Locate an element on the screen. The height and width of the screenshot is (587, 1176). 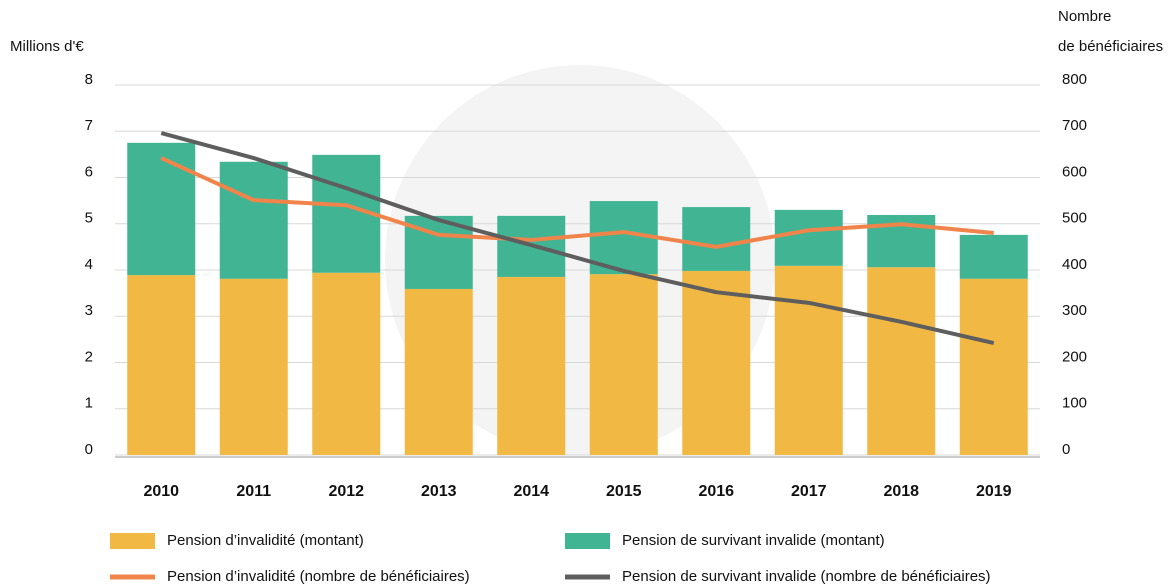
y2-tick-label: 200 is located at coordinates (1074, 356).